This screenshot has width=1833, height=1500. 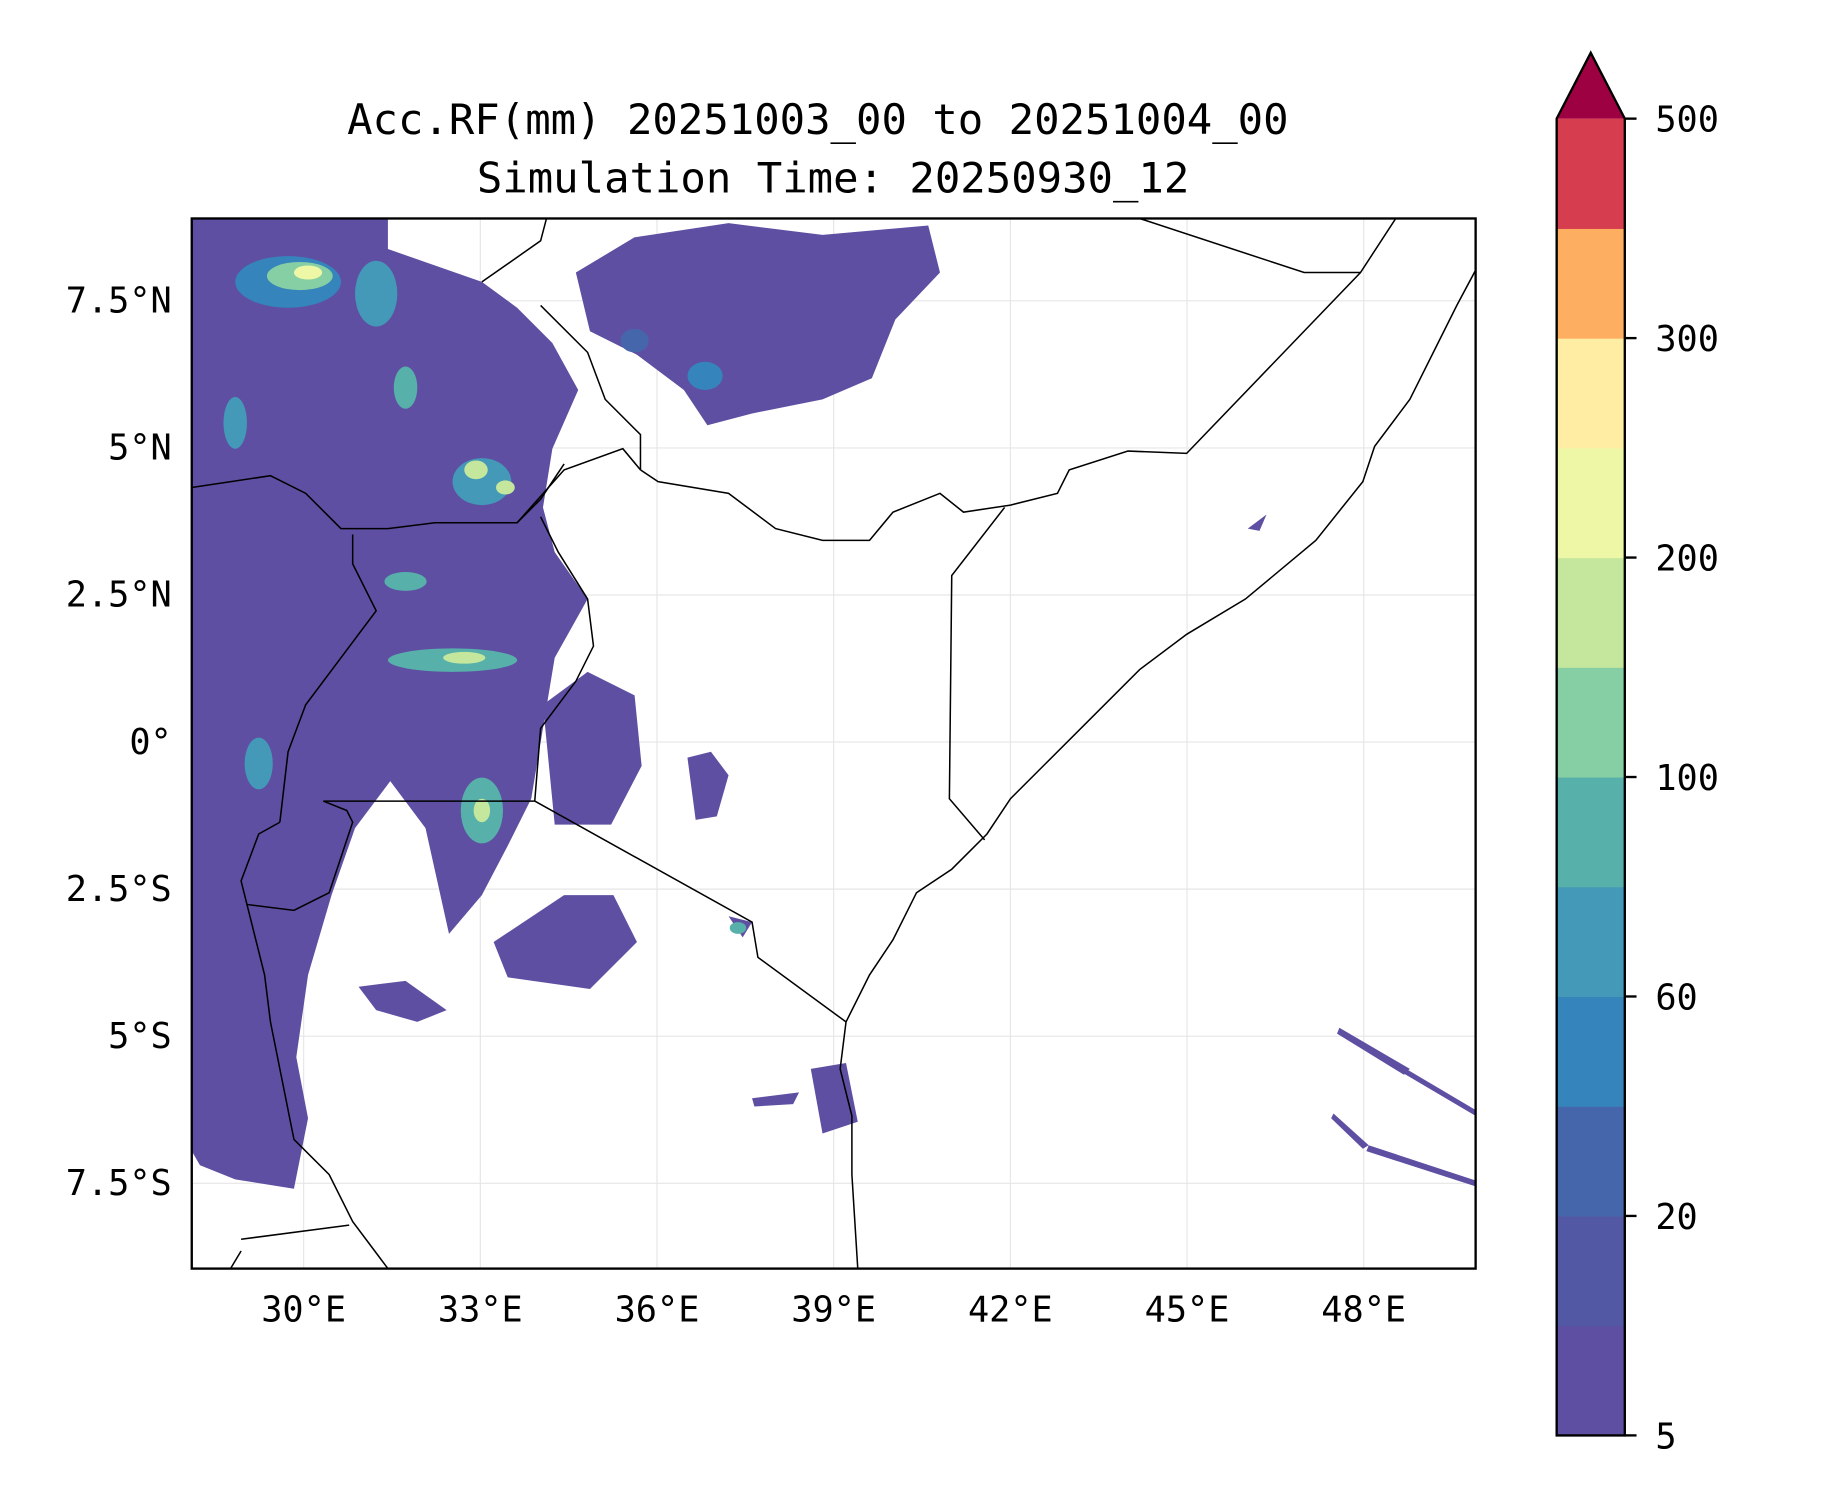 I want to click on y-tick-label: 5°N, so click(x=140, y=448).